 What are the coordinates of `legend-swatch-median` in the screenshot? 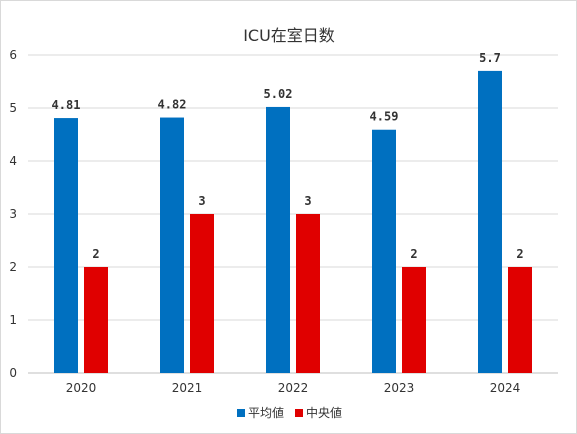 It's located at (299, 413).